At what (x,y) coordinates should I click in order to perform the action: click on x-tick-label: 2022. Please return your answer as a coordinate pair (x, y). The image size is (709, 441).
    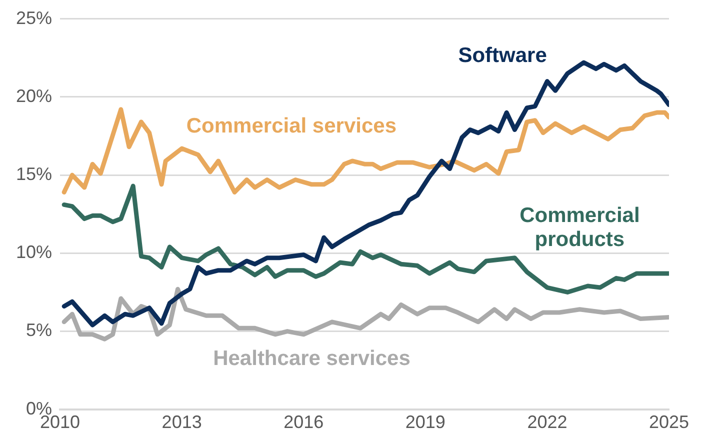
    Looking at the image, I should click on (547, 422).